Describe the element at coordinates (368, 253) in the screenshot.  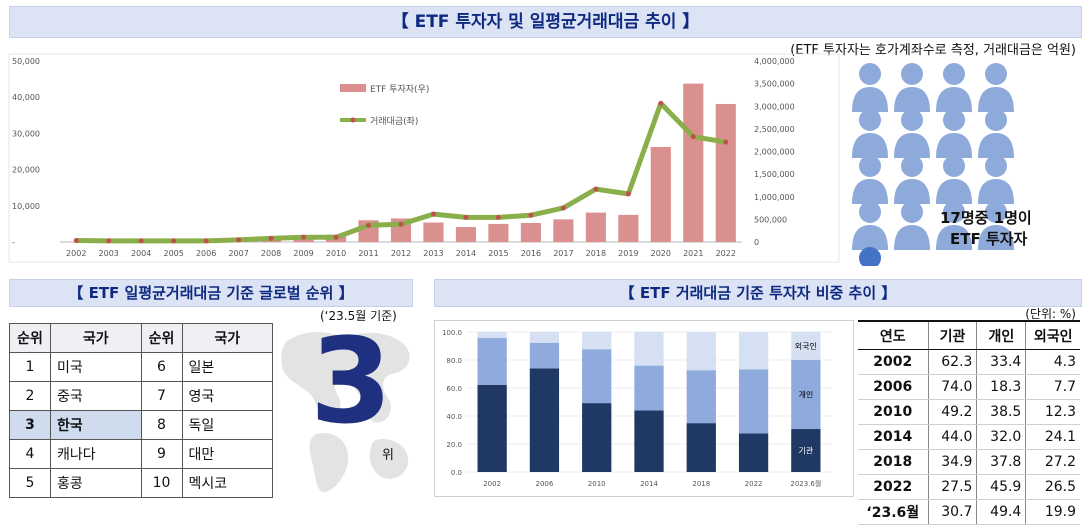
I see `combo-x-tick: 2011` at that location.